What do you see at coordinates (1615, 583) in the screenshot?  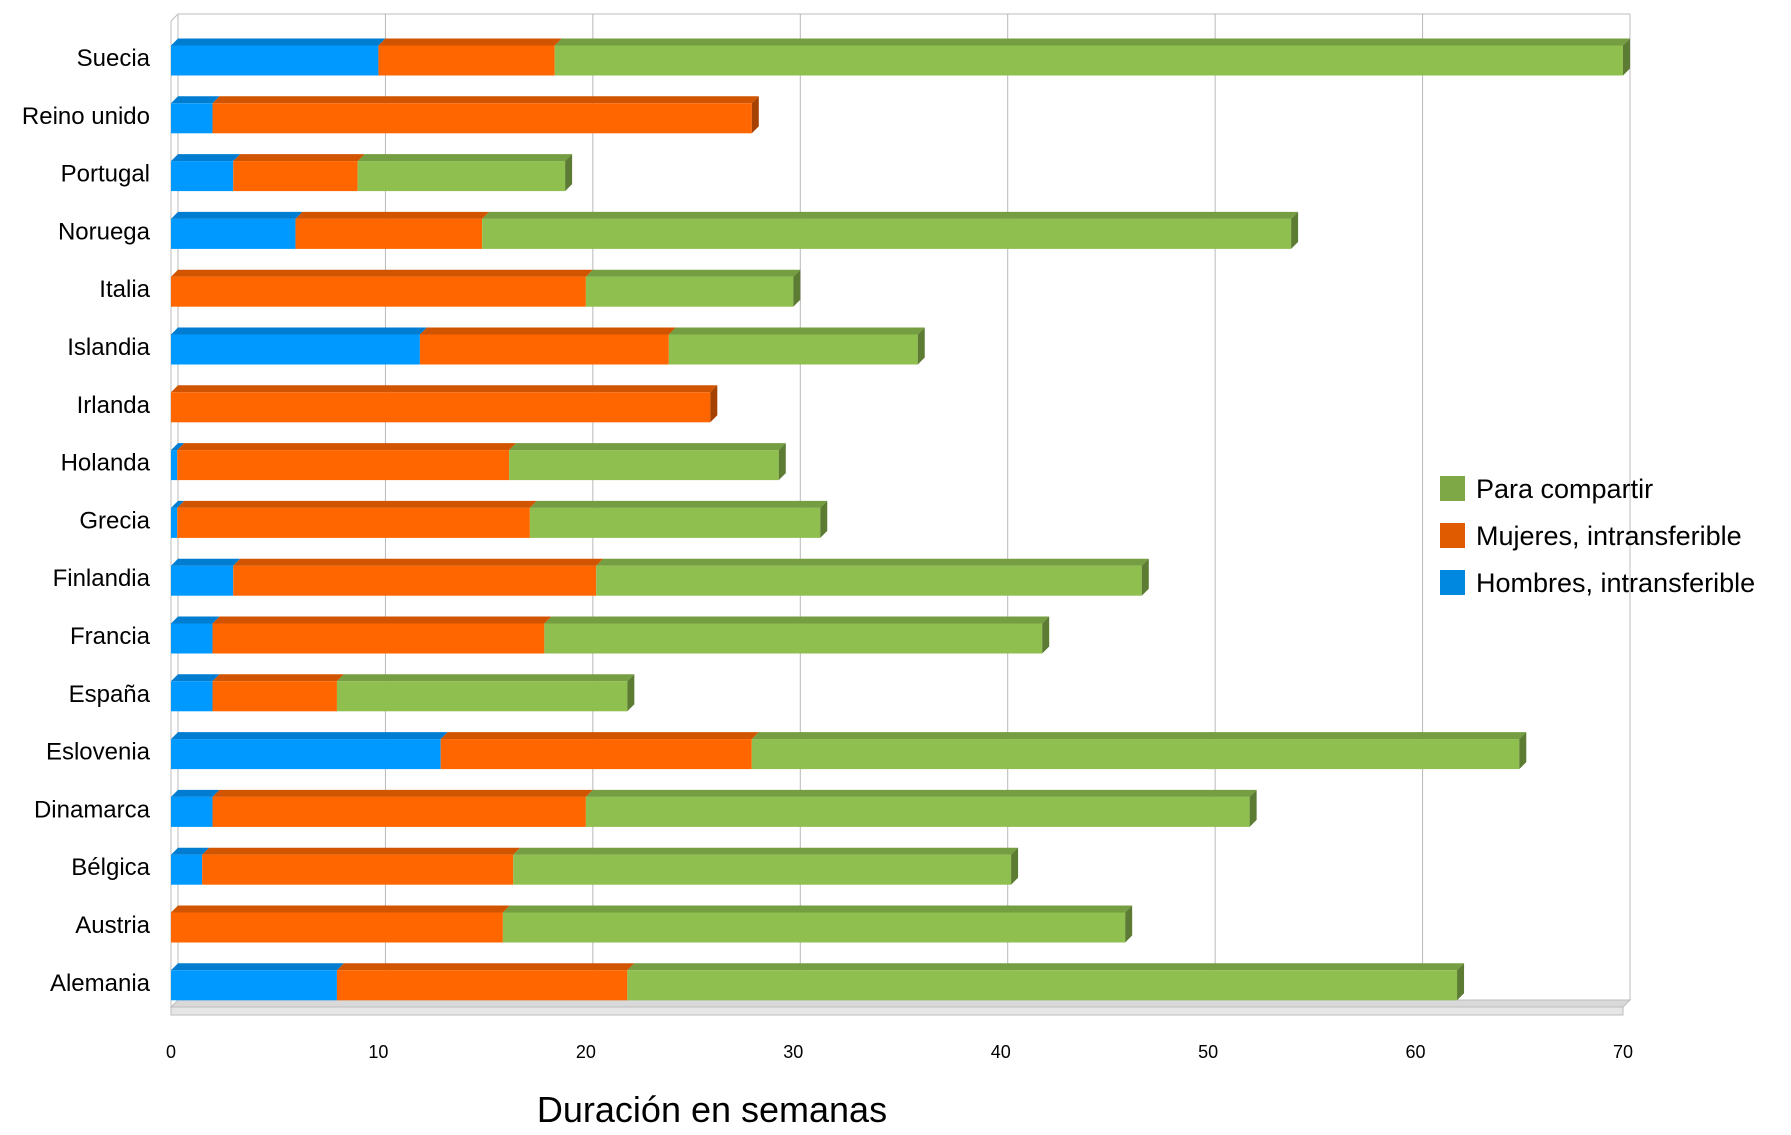 I see `legend-label-2: Hombres, intransferible` at bounding box center [1615, 583].